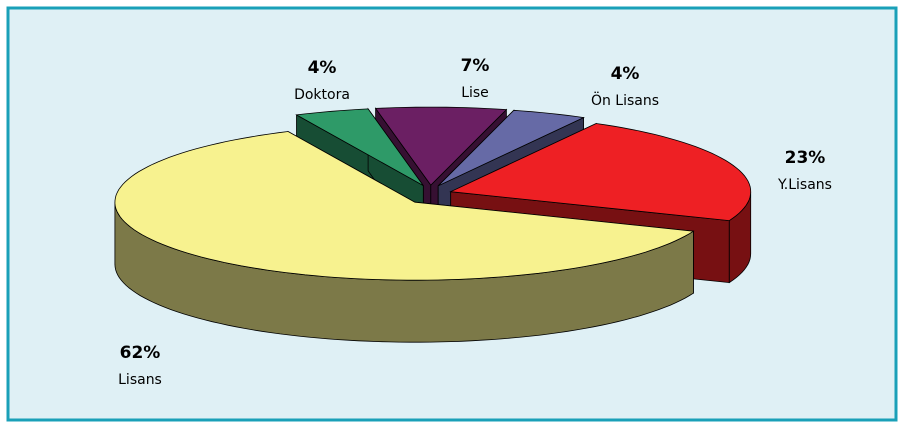  Describe the element at coordinates (805, 158) in the screenshot. I see `data-label: 23%` at that location.